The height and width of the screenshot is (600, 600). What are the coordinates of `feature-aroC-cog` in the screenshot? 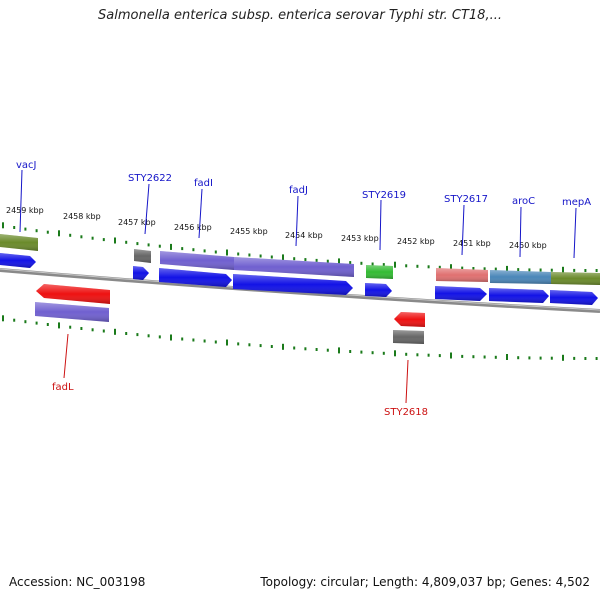 It's located at (520, 277).